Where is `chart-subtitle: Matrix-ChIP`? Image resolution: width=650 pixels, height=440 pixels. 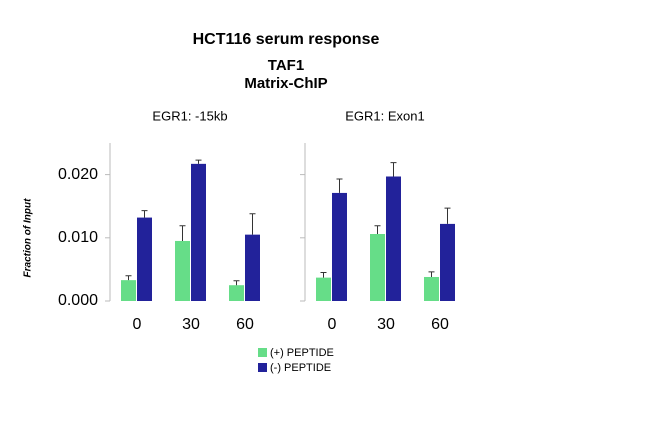 chart-subtitle: Matrix-ChIP is located at coordinates (285, 83).